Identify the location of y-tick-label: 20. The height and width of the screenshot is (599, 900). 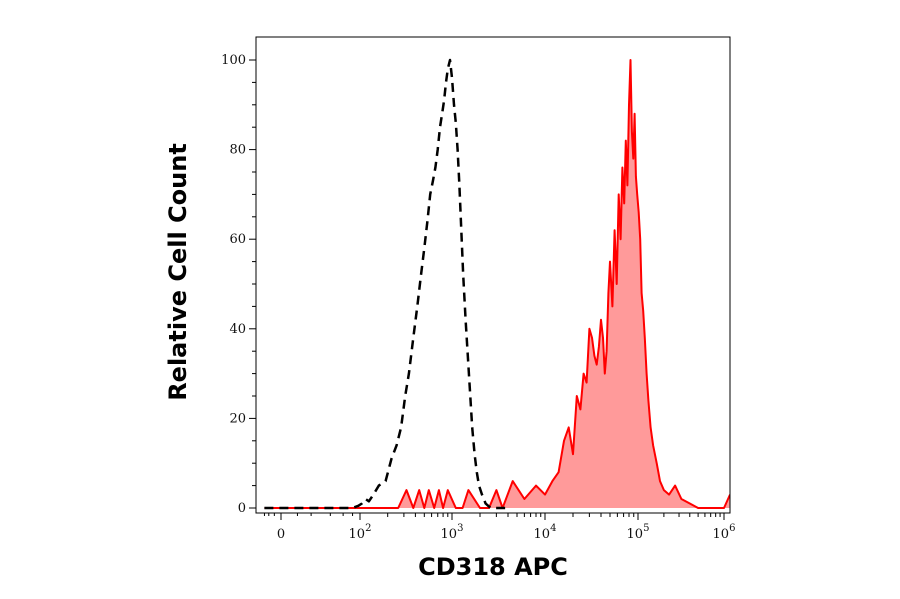
(237, 418).